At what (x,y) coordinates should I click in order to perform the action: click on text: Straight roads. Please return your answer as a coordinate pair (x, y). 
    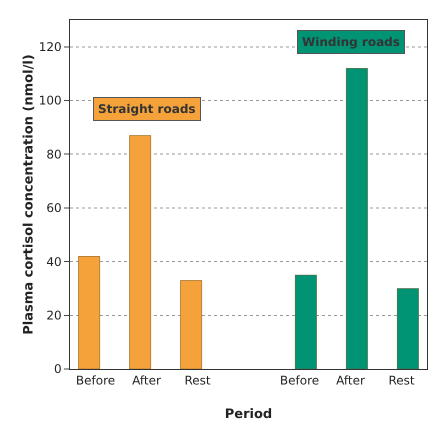
    Looking at the image, I should click on (147, 109).